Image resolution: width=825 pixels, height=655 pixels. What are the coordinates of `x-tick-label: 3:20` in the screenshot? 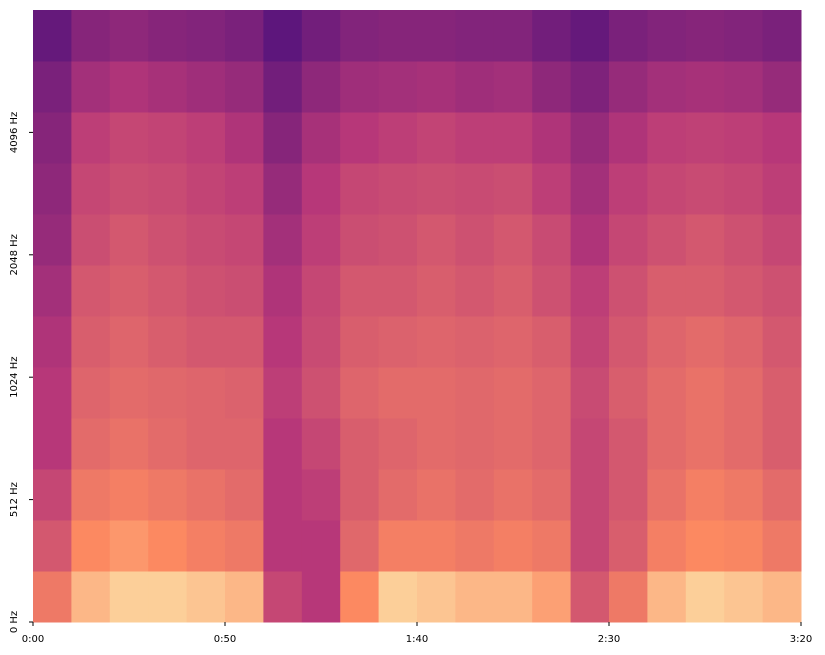 It's located at (801, 639).